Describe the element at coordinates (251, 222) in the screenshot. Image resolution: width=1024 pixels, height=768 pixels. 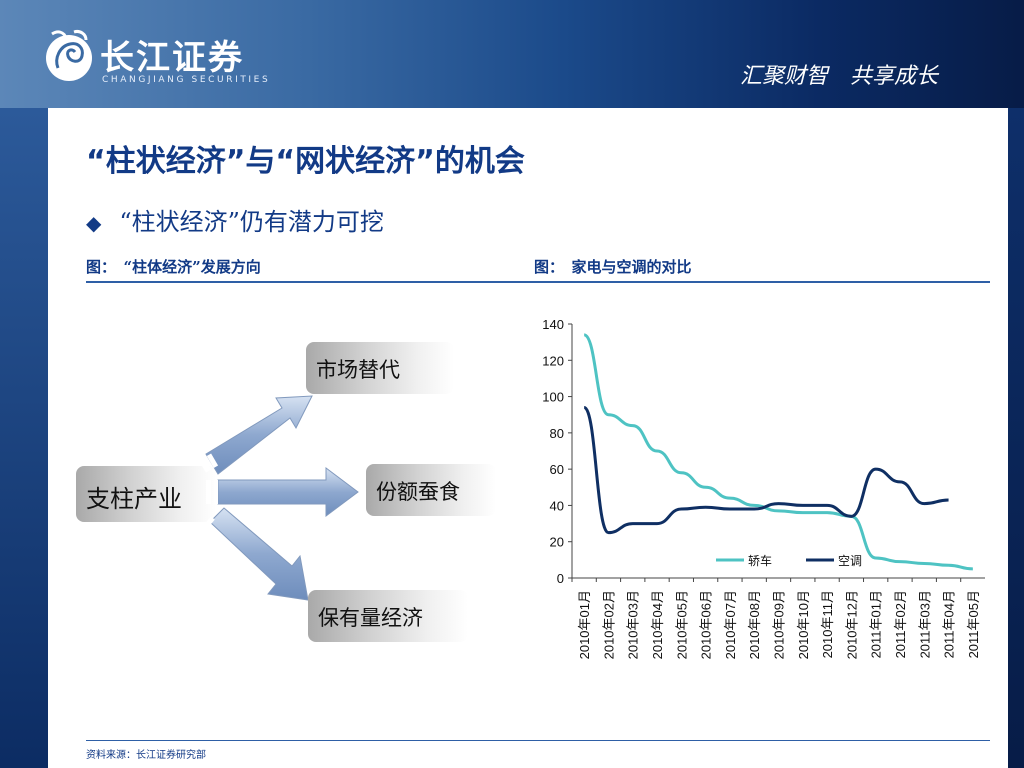
I see `bullet-text: “柱状经济”仍有潜力可挖` at that location.